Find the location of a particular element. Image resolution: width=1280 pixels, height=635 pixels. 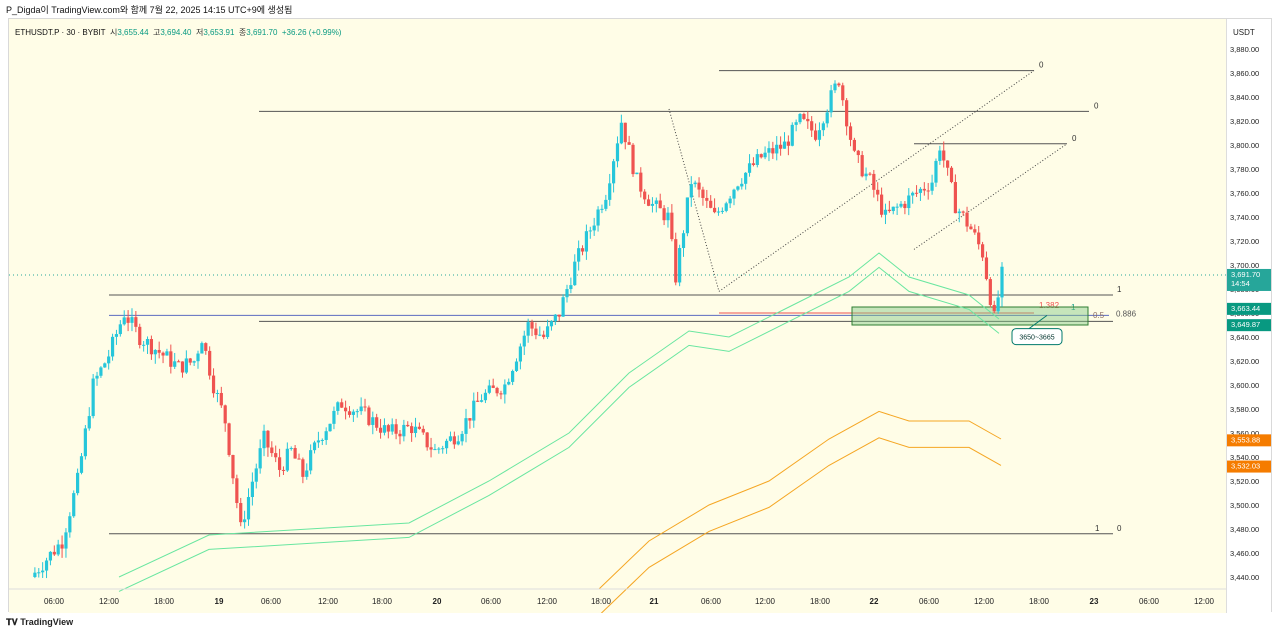

y-tick-label: 3,820.00 is located at coordinates (1244, 121).